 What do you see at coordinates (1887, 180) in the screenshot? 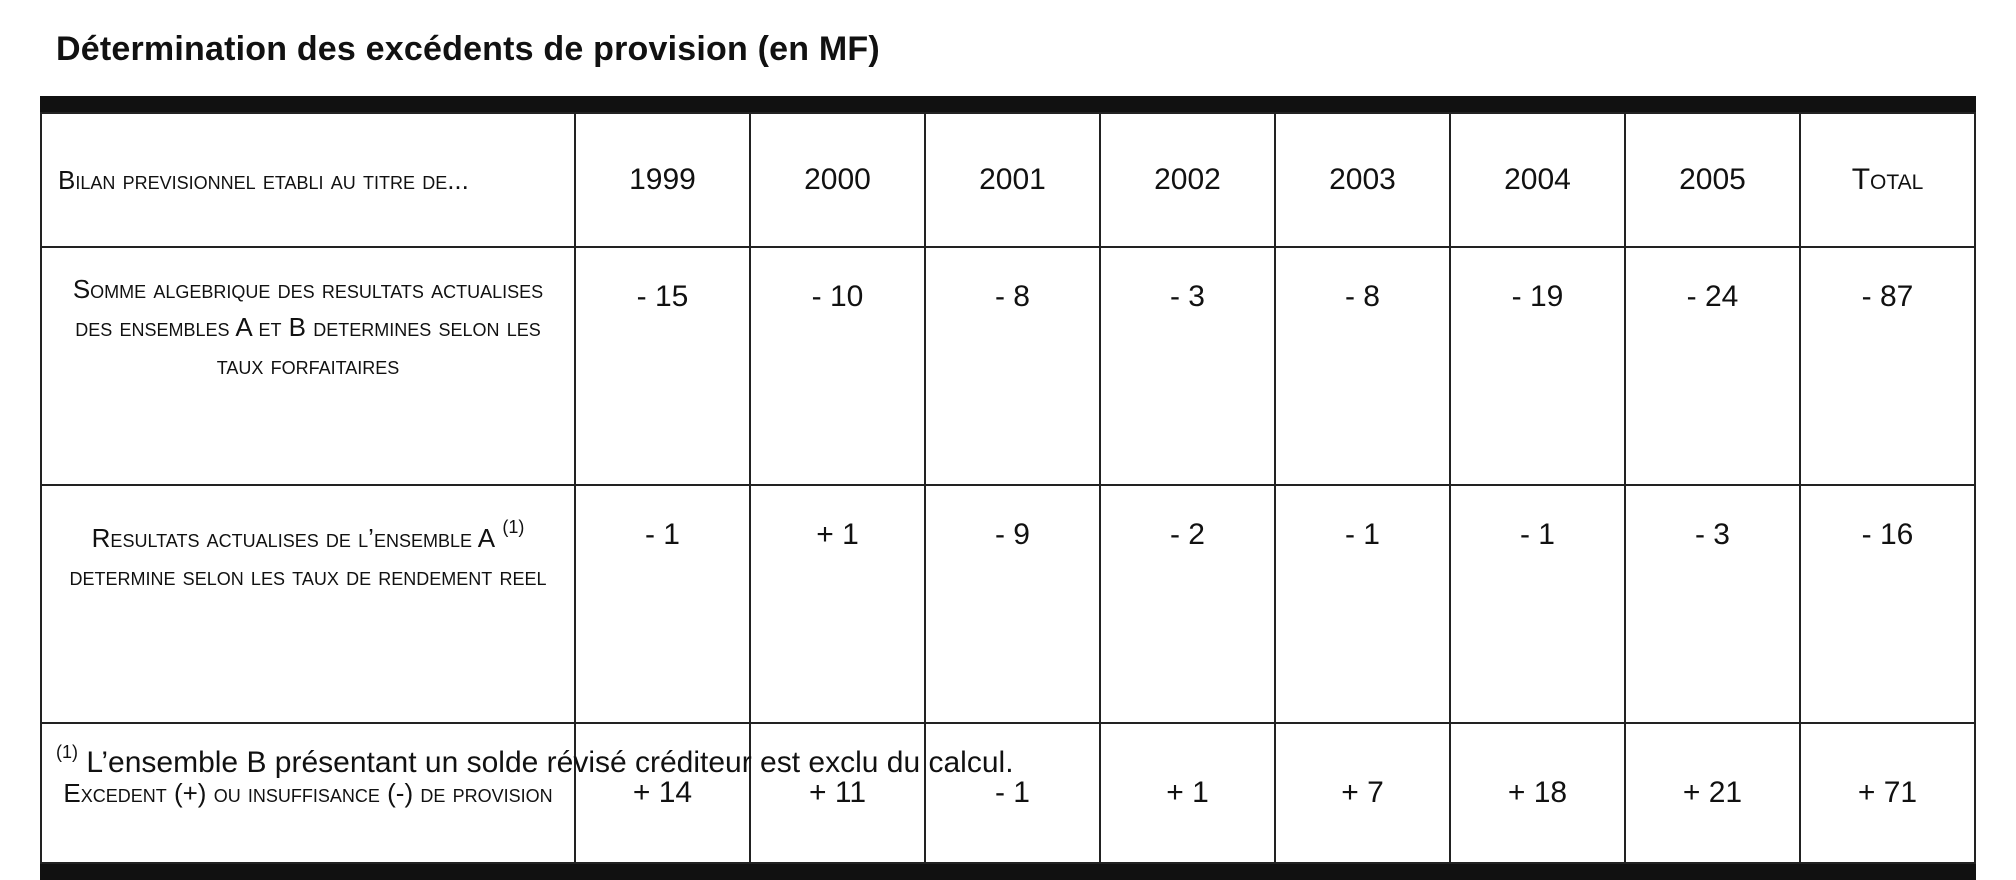
I see `header-total-cell: Total` at bounding box center [1887, 180].